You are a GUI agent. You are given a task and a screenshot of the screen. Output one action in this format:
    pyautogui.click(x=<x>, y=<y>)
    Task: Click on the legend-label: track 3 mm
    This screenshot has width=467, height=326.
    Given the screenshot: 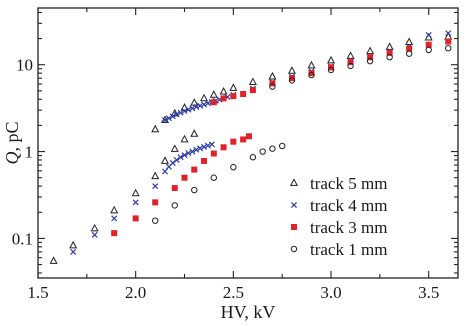 What is the action you would take?
    pyautogui.click(x=348, y=227)
    